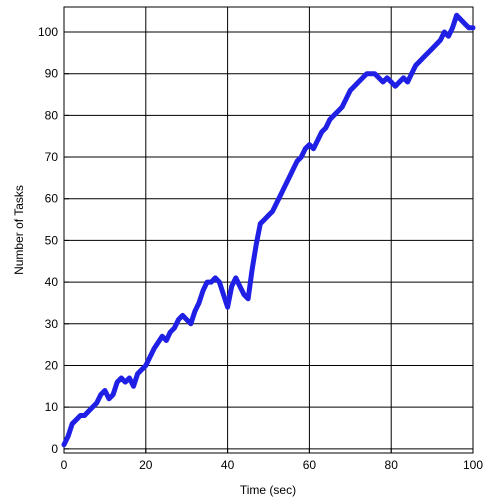 Image resolution: width=486 pixels, height=501 pixels. I want to click on y-tick-label: 50, so click(52, 240).